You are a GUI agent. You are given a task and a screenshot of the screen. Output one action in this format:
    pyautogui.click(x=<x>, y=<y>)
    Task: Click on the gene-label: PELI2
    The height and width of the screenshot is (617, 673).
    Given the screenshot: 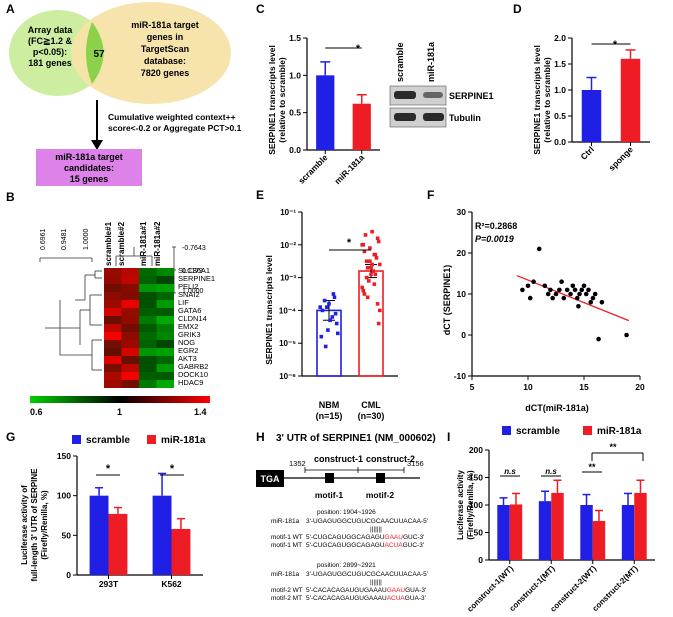 What is the action you would take?
    pyautogui.click(x=188, y=286)
    